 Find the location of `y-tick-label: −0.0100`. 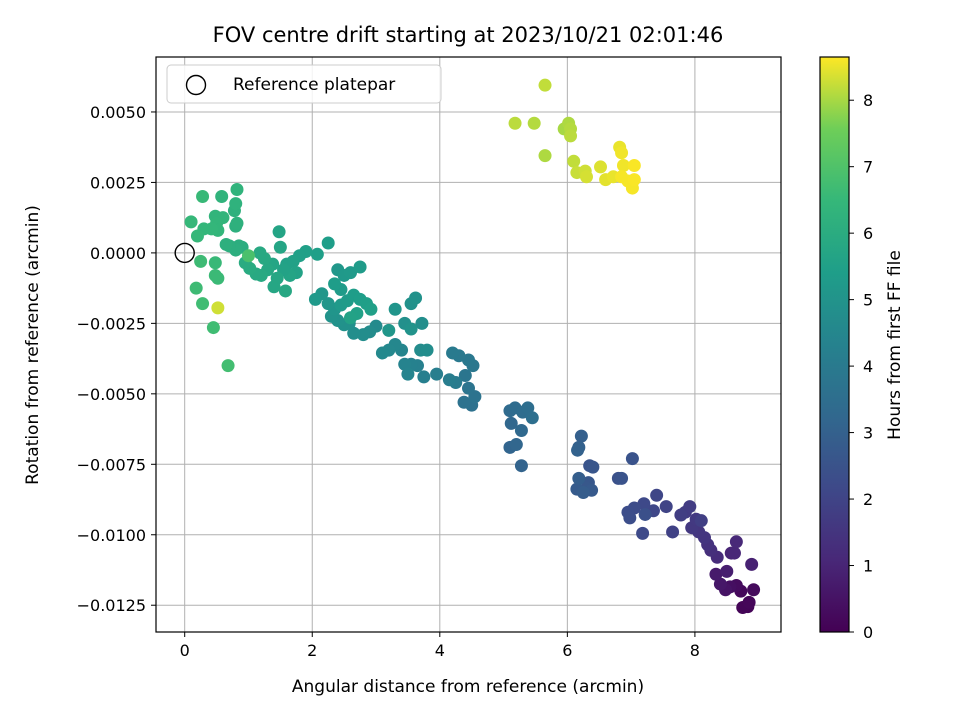

y-tick-label: −0.0100 is located at coordinates (111, 535).